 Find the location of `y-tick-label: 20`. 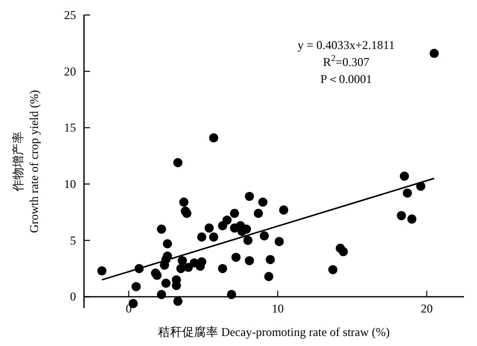

y-tick-label: 20 is located at coordinates (70, 71).